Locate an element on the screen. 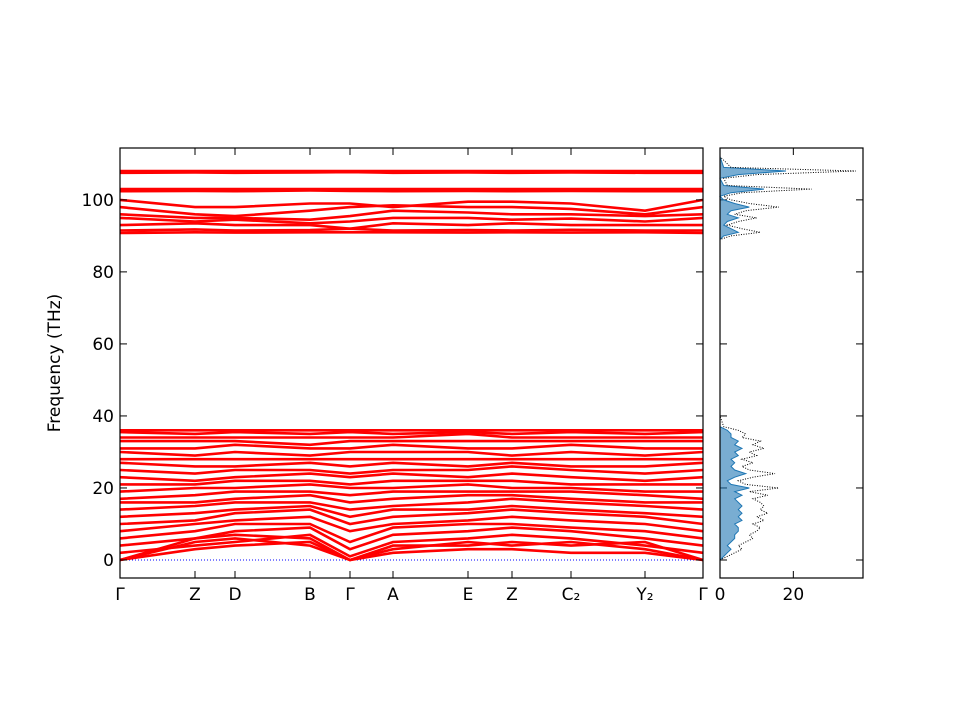 This screenshot has height=720, width=960. y-tick-label: 100 is located at coordinates (98, 201).